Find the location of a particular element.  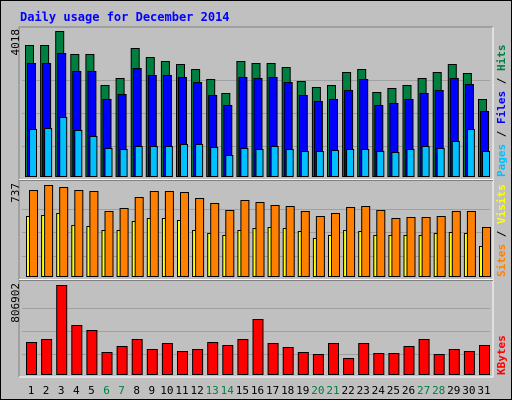

legend-sites-visits-sites: Sites is located at coordinates (501, 260).